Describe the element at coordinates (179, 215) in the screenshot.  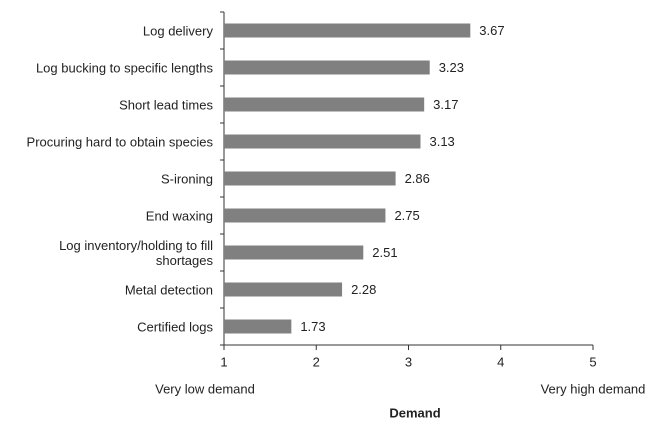
I see `y-tick-label: End waxing` at that location.